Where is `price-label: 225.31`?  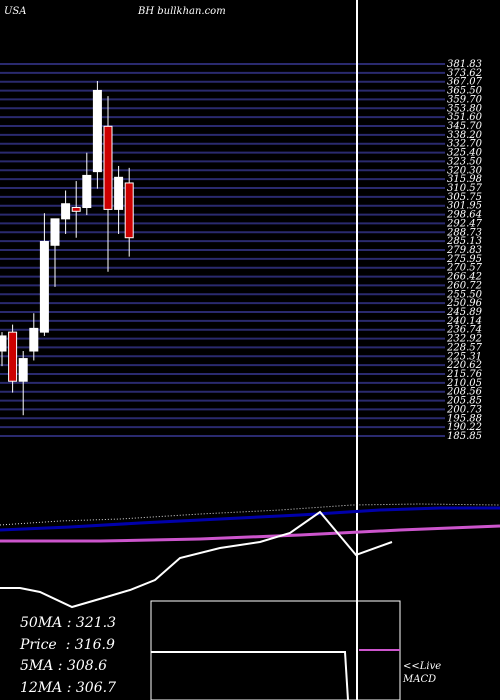
price-label: 225.31 is located at coordinates (464, 356).